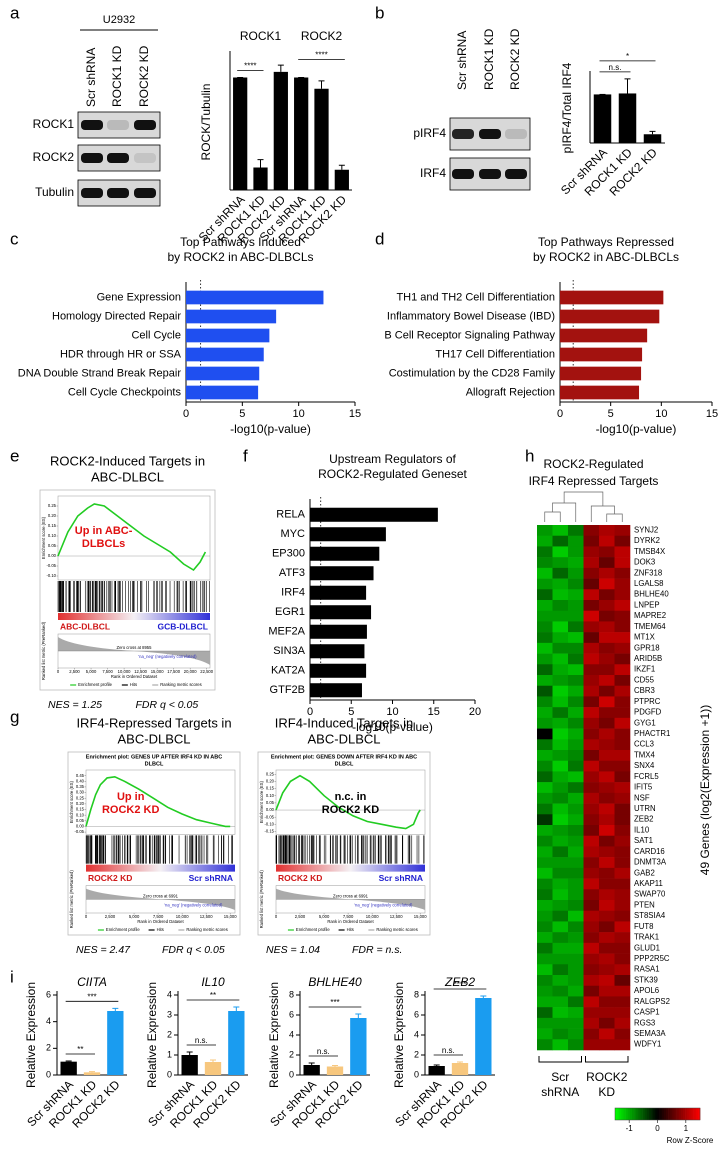 The image size is (728, 1152). What do you see at coordinates (158, 916) in the screenshot?
I see `x-tick-label: 7,500` at bounding box center [158, 916].